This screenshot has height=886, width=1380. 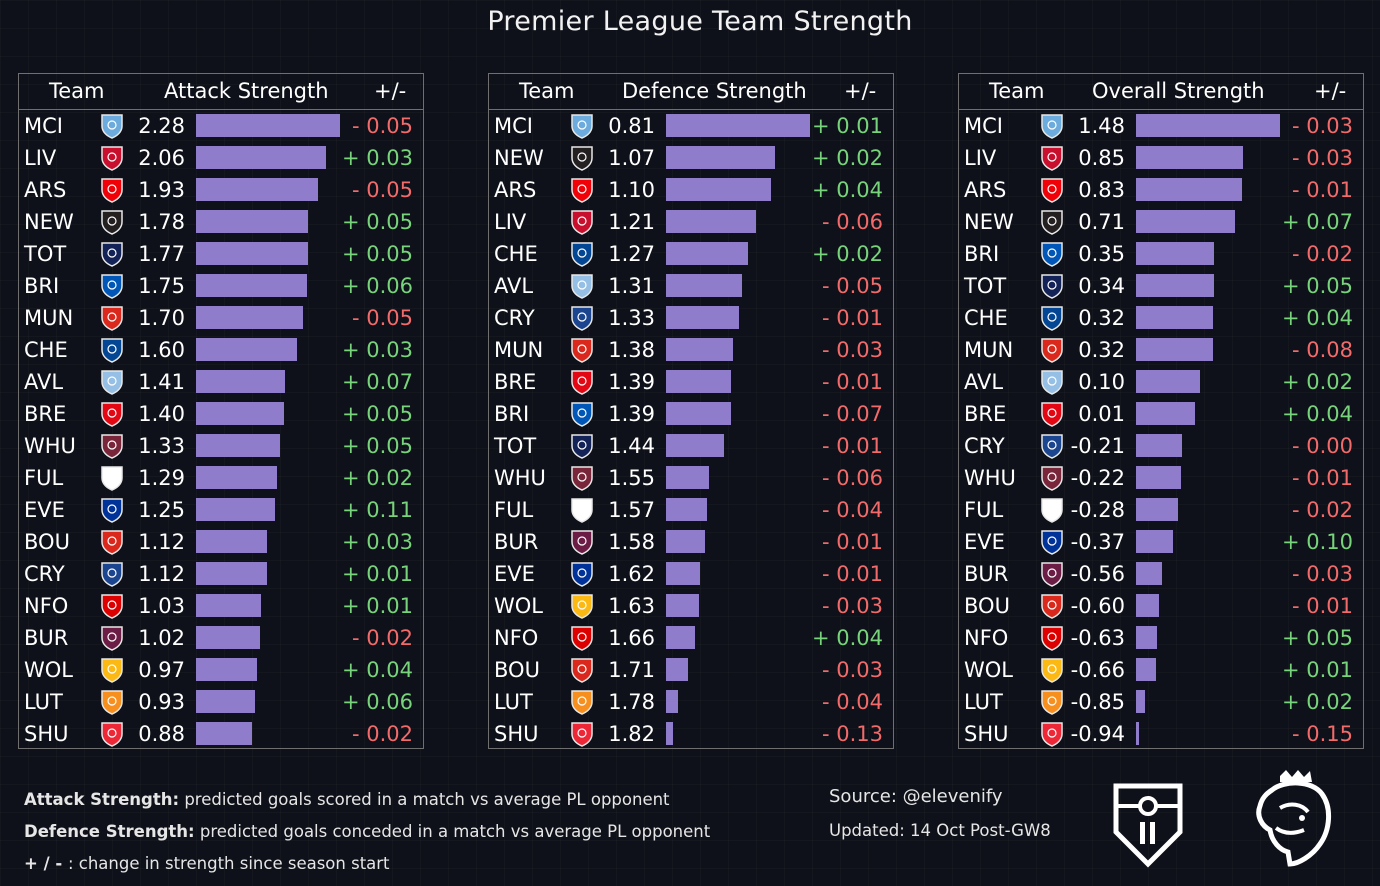 What do you see at coordinates (513, 702) in the screenshot?
I see `team-abbreviation: LUT` at bounding box center [513, 702].